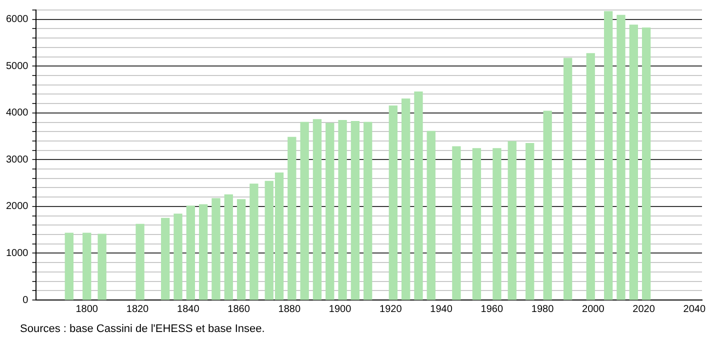 Image resolution: width=710 pixels, height=340 pixels. What do you see at coordinates (138, 309) in the screenshot?
I see `x-tick-label: 1820` at bounding box center [138, 309].